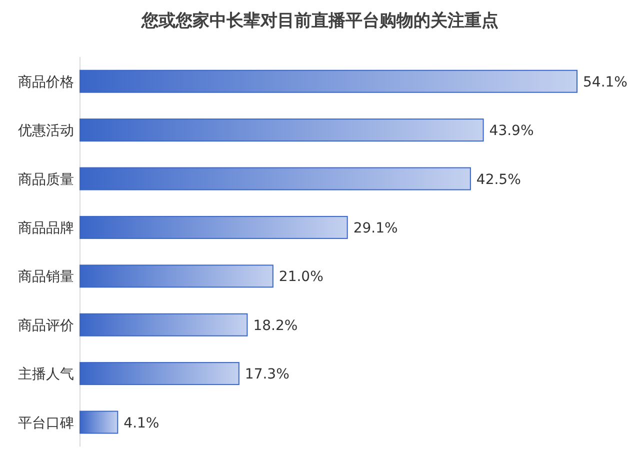 The height and width of the screenshot is (453, 640). I want to click on data-label: 4.1%, so click(142, 423).